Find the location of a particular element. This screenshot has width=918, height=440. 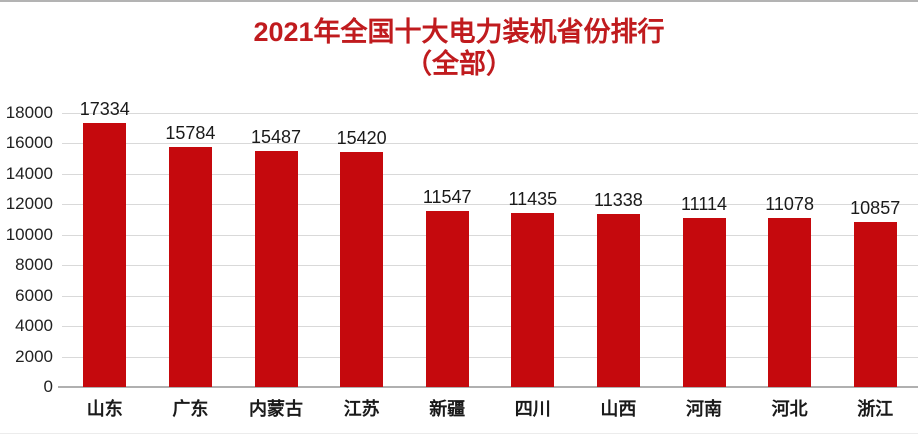

category-label: 河南 is located at coordinates (704, 409).